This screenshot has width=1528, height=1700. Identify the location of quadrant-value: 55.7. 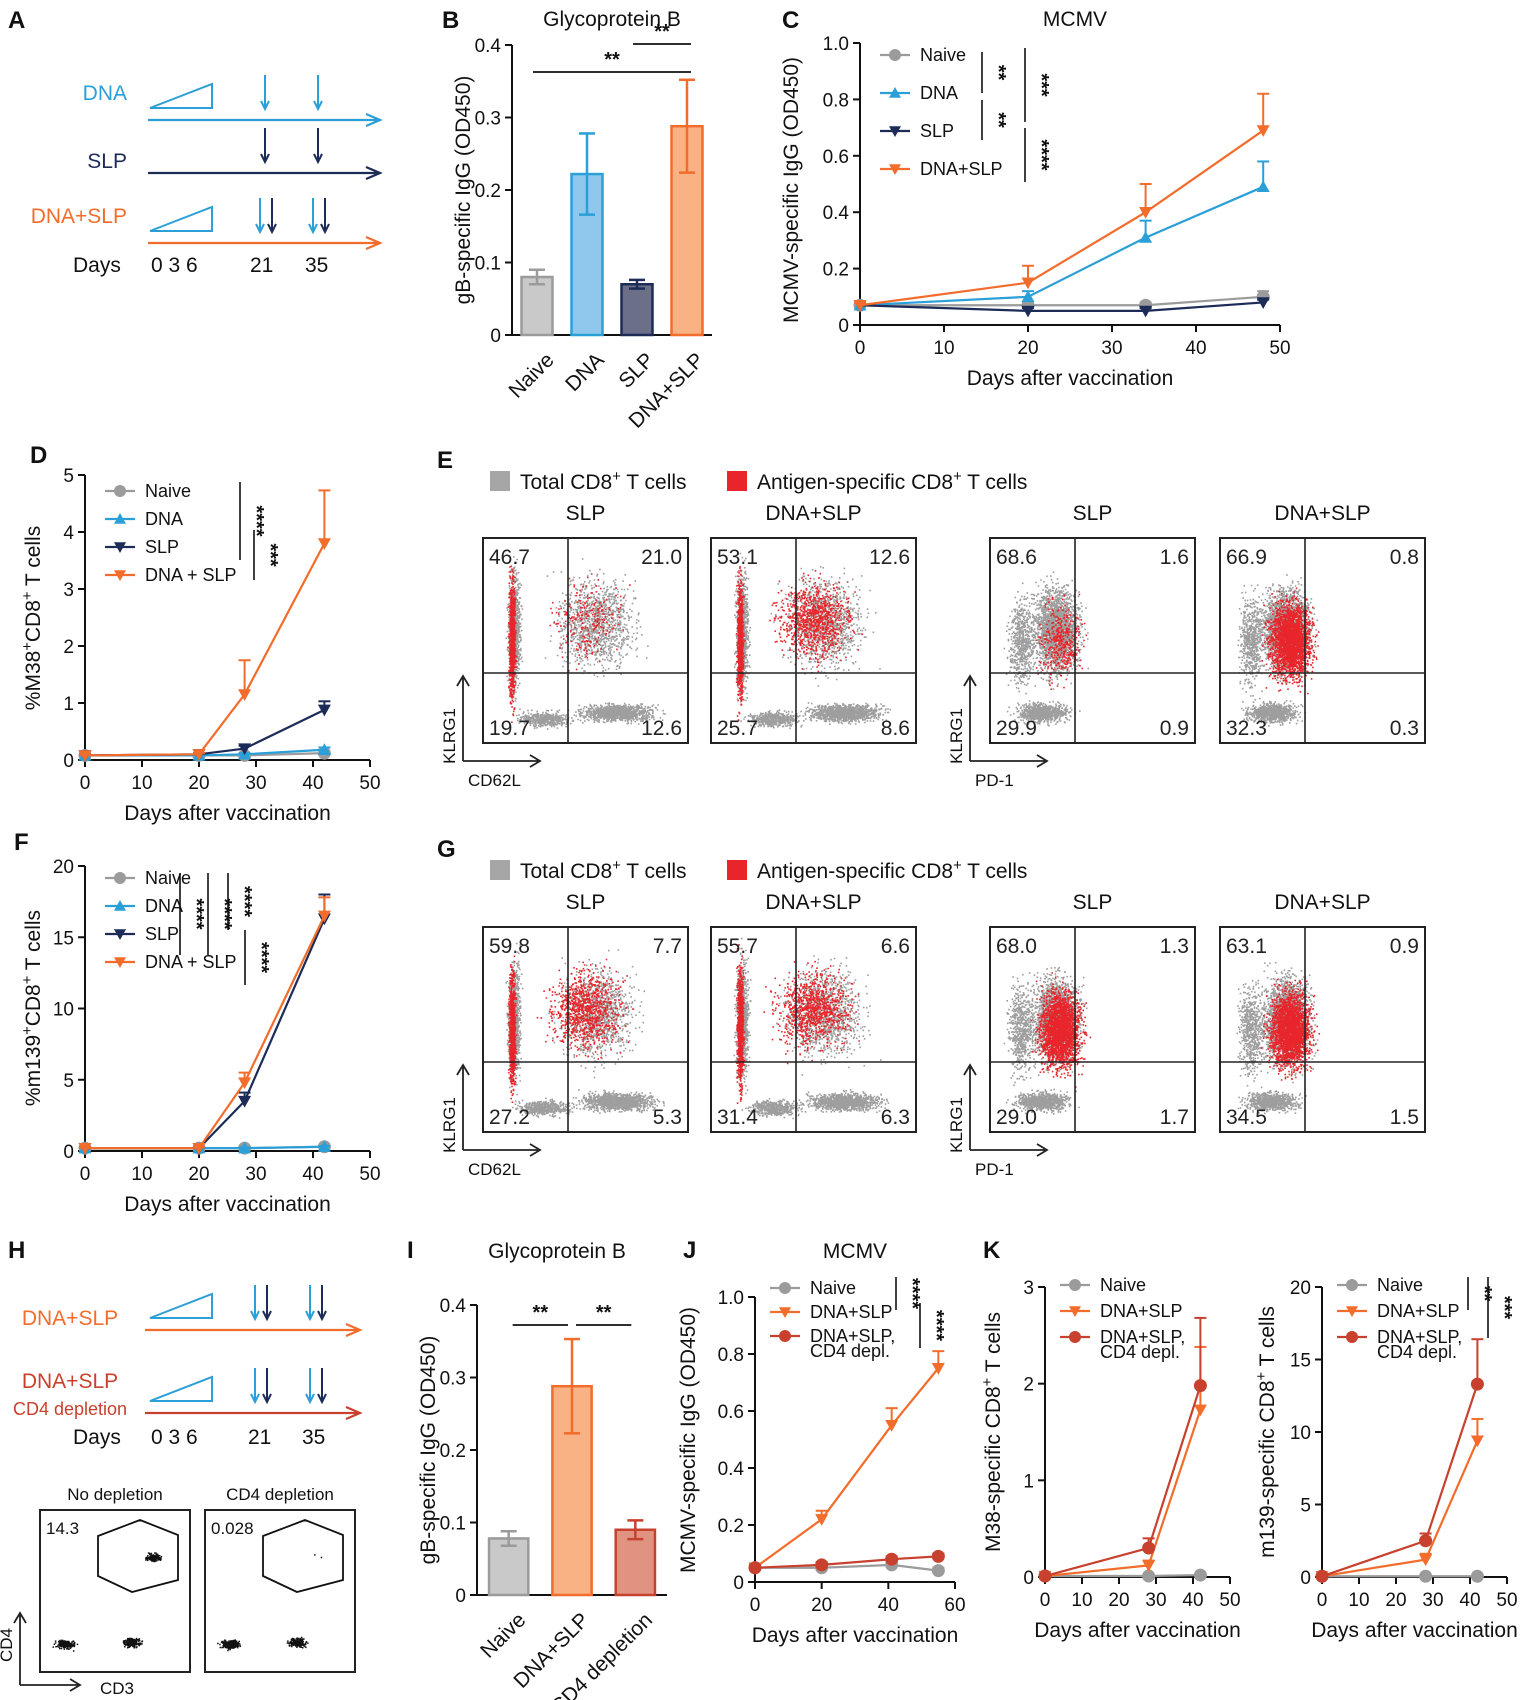
(737, 946).